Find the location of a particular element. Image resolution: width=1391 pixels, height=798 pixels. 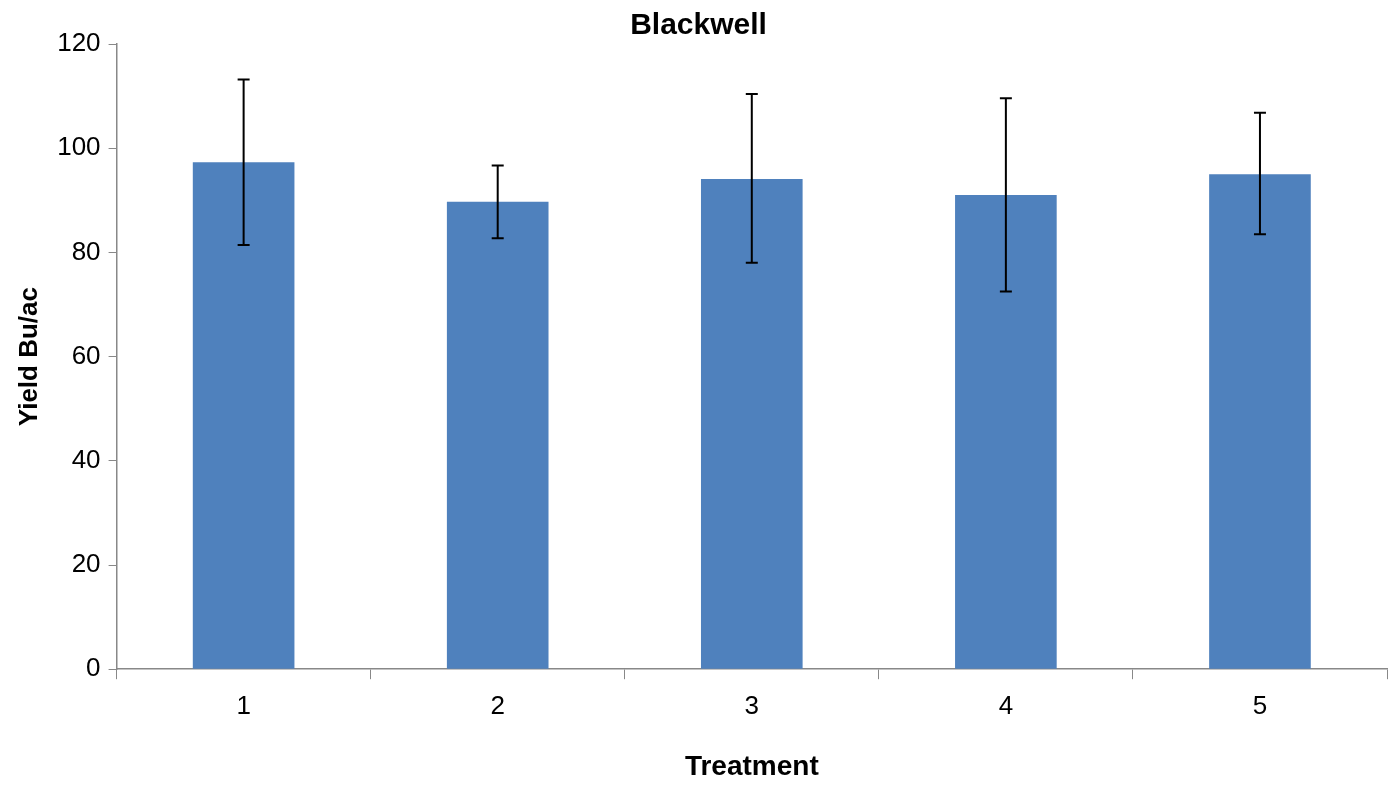

x-tick-label: 5 is located at coordinates (1260, 704).